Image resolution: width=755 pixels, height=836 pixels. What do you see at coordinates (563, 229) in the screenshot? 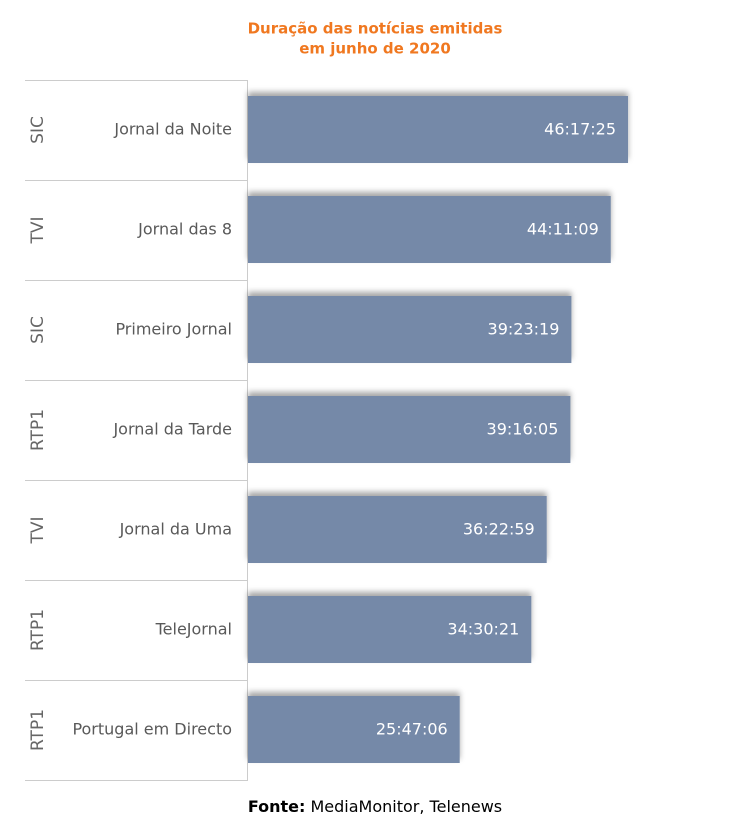
I see `value-label: 44:11:09` at bounding box center [563, 229].